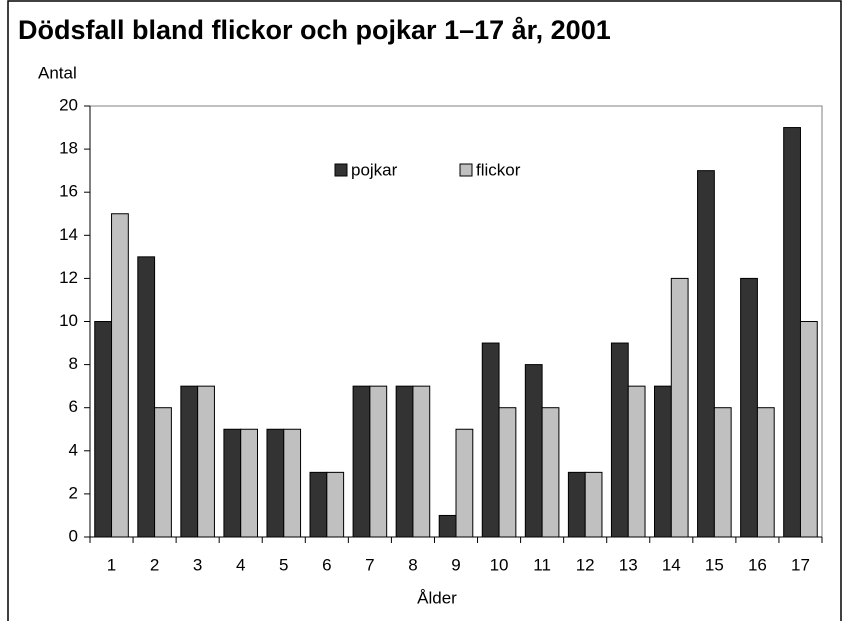 The height and width of the screenshot is (621, 842). Describe the element at coordinates (499, 564) in the screenshot. I see `x-tick-label: 10` at that location.